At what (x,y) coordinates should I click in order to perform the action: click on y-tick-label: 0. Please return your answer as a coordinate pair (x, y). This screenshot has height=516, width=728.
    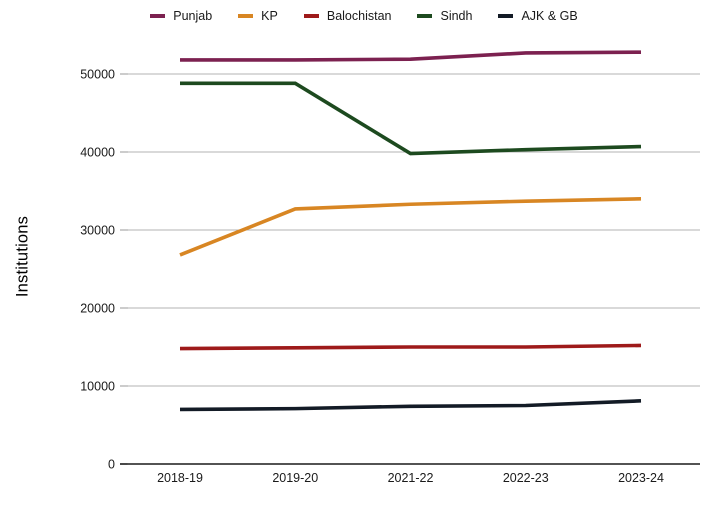
    Looking at the image, I should click on (111, 465).